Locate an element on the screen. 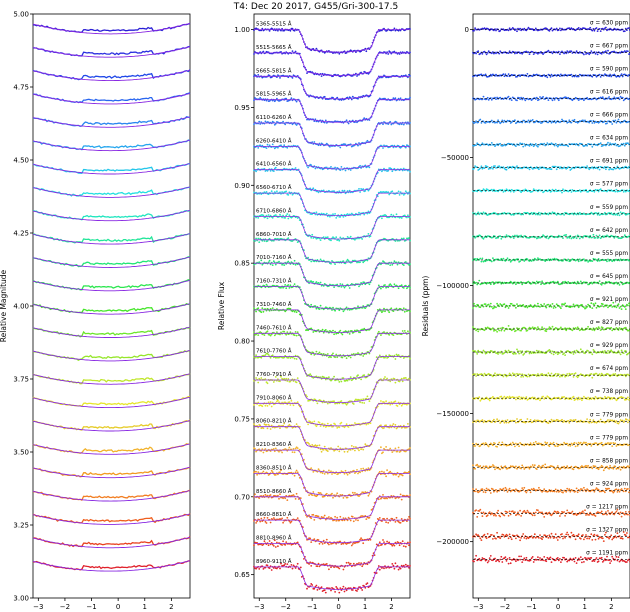 Image resolution: width=630 pixels, height=612 pixels. channel-label: 8960-9110 Å is located at coordinates (274, 561).